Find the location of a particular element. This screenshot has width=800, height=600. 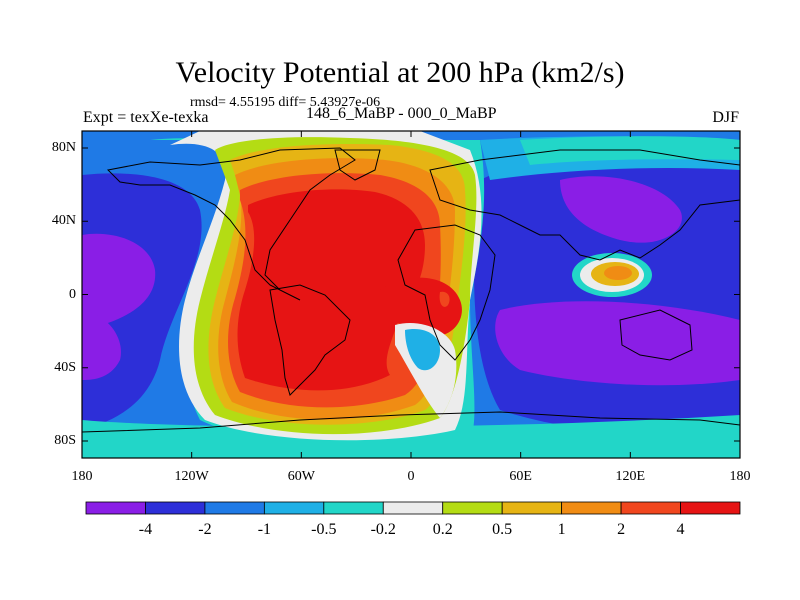

colorbar-label: 0.2 is located at coordinates (442, 529).